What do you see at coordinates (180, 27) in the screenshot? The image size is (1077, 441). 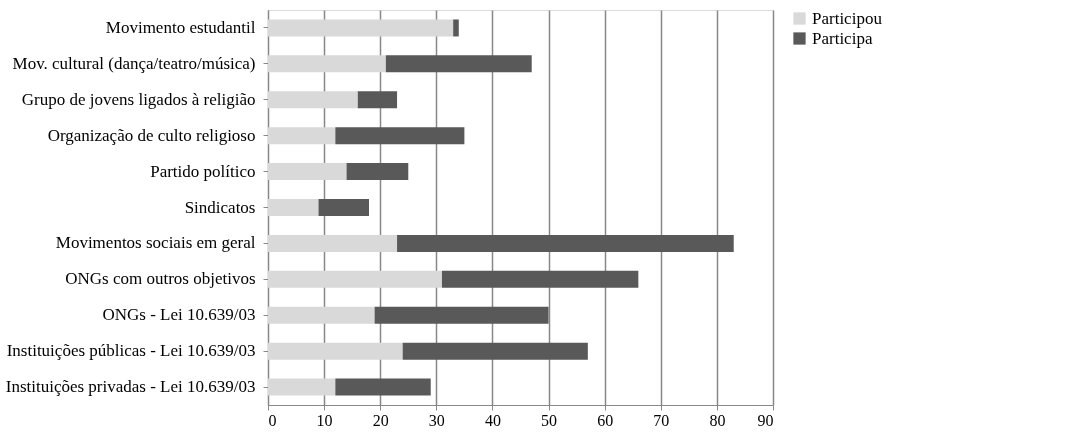 I see `y-tick-label: Movimento estudantil` at bounding box center [180, 27].